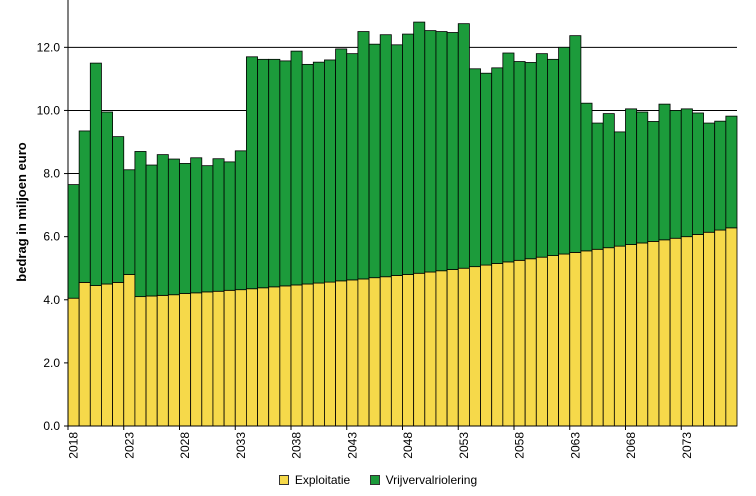 Image resolution: width=756 pixels, height=496 pixels. What do you see at coordinates (129, 445) in the screenshot?
I see `x-tick-label: 2023` at bounding box center [129, 445].